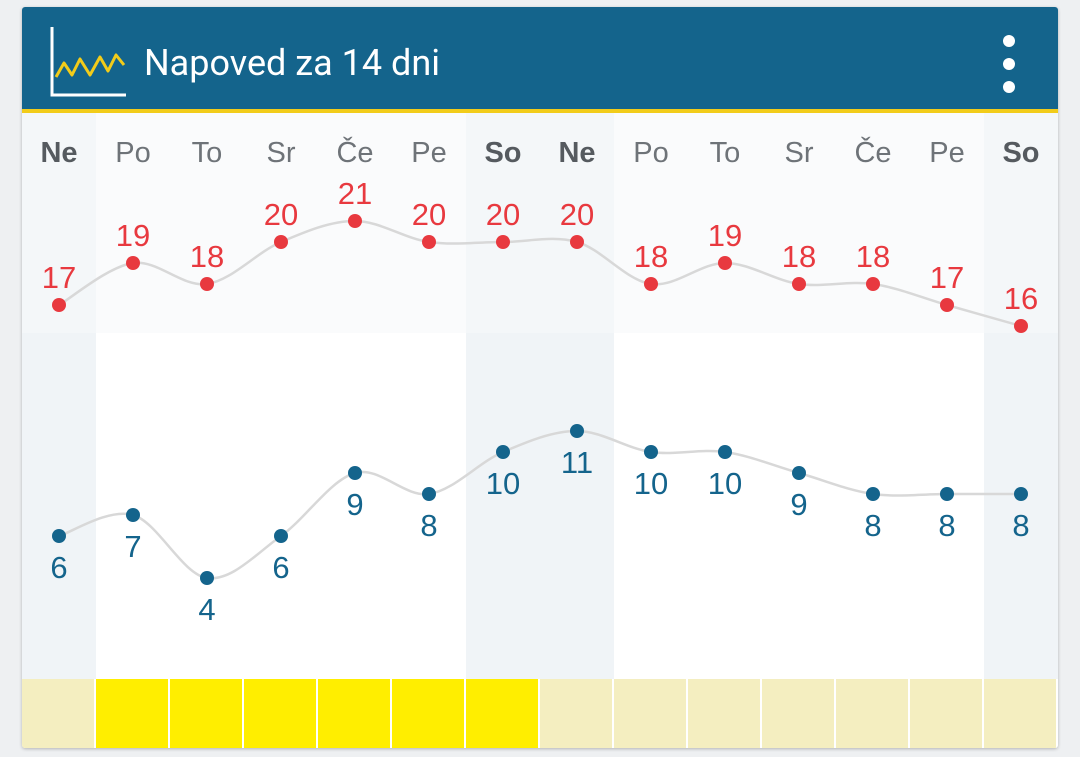 The image size is (1080, 757). What do you see at coordinates (577, 462) in the screenshot?
I see `min-temp-label: 11` at bounding box center [577, 462].